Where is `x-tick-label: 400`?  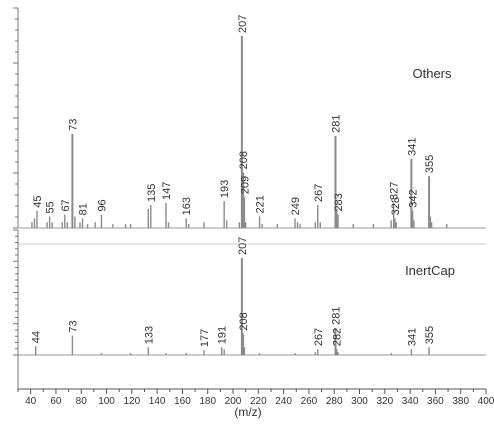
x-tick-label: 400 is located at coordinates (486, 401).